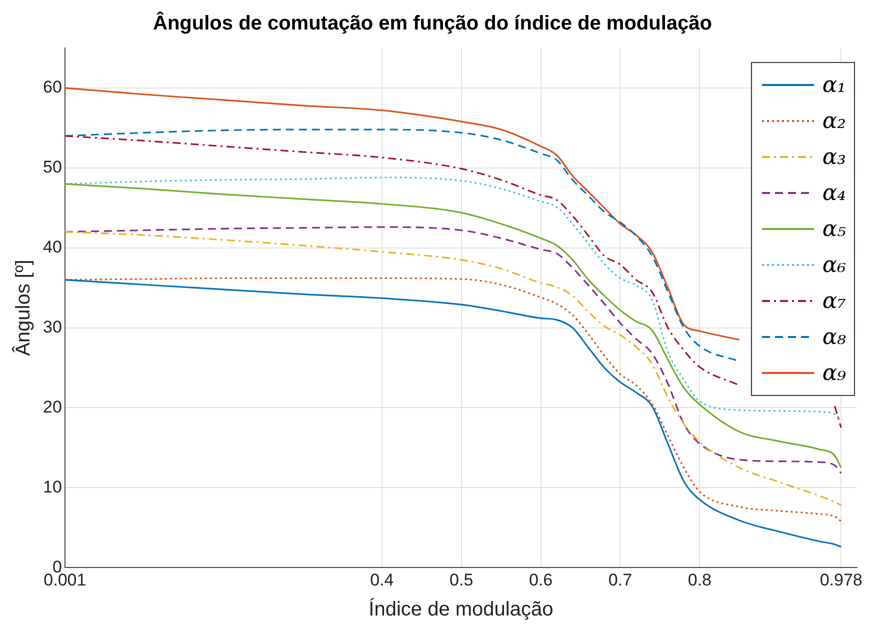  I want to click on legend-label: α₄, so click(834, 193).